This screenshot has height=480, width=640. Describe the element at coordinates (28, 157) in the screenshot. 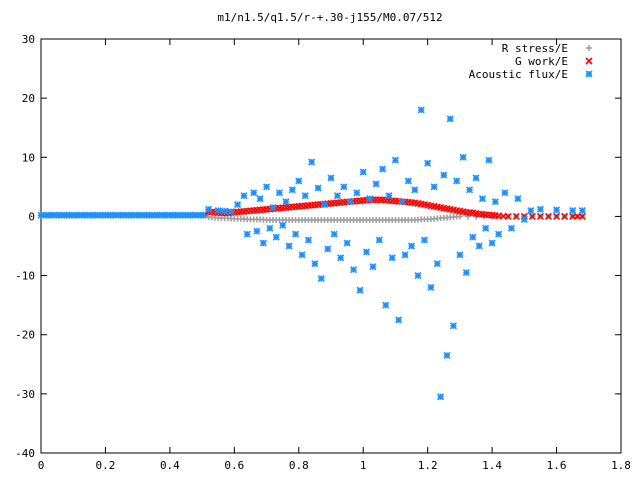

I see `y-tick-label: 10` at that location.